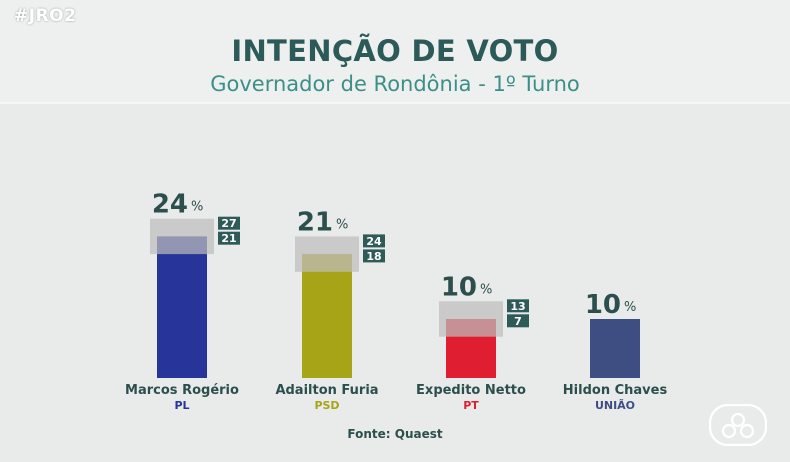 The height and width of the screenshot is (462, 790). What do you see at coordinates (615, 405) in the screenshot?
I see `party-label: UNIÃO` at bounding box center [615, 405].